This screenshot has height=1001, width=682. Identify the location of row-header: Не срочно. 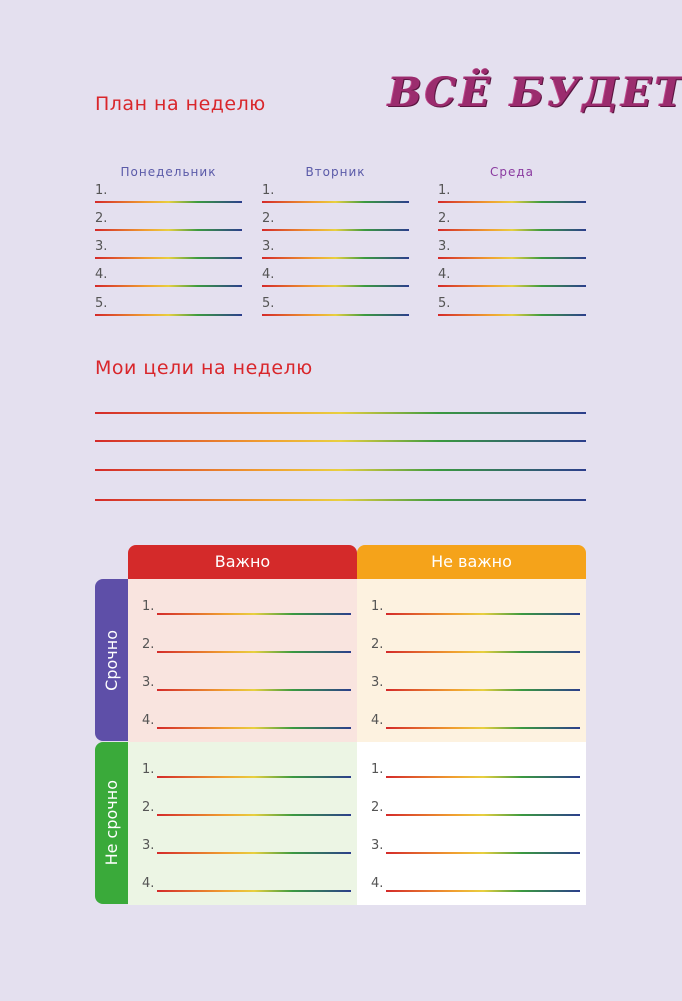
(111, 823).